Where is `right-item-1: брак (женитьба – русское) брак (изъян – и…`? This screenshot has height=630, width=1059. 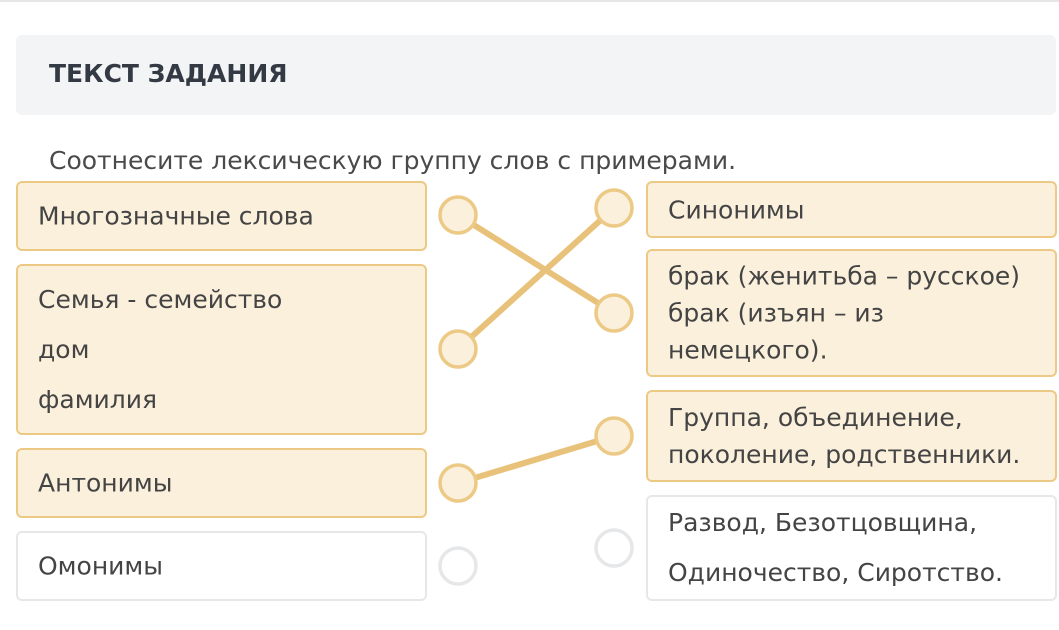 right-item-1: брак (женитьба – русское) брак (изъян – и… is located at coordinates (851, 313).